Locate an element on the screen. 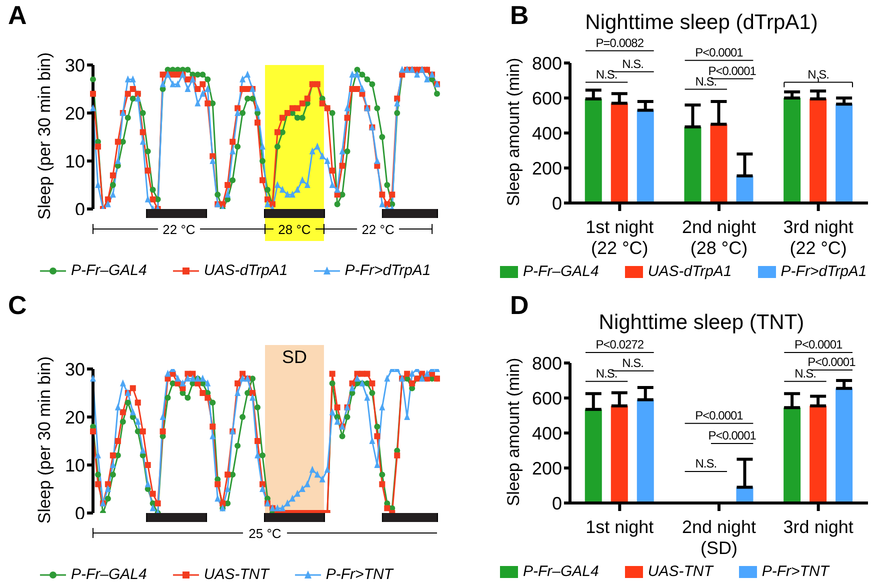  x-tick-label: 2nd night (SD) is located at coordinates (719, 537).